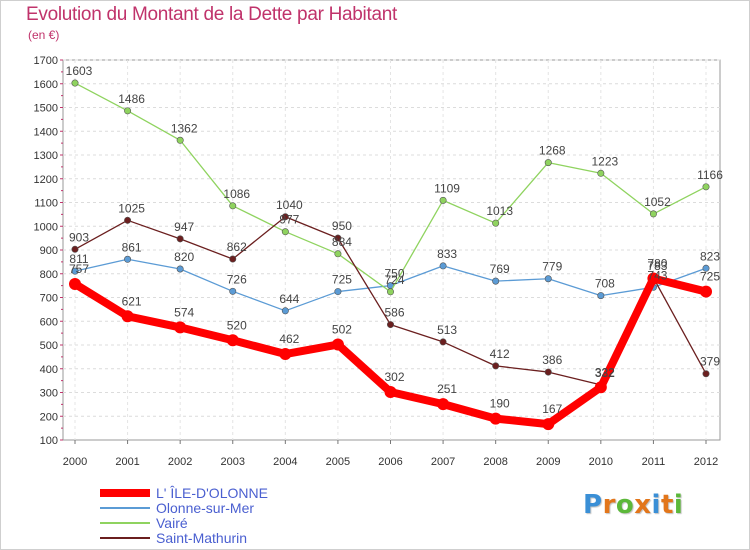 This screenshot has width=750, height=550. What do you see at coordinates (390, 462) in the screenshot?
I see `x-tick-label: 2006` at bounding box center [390, 462].